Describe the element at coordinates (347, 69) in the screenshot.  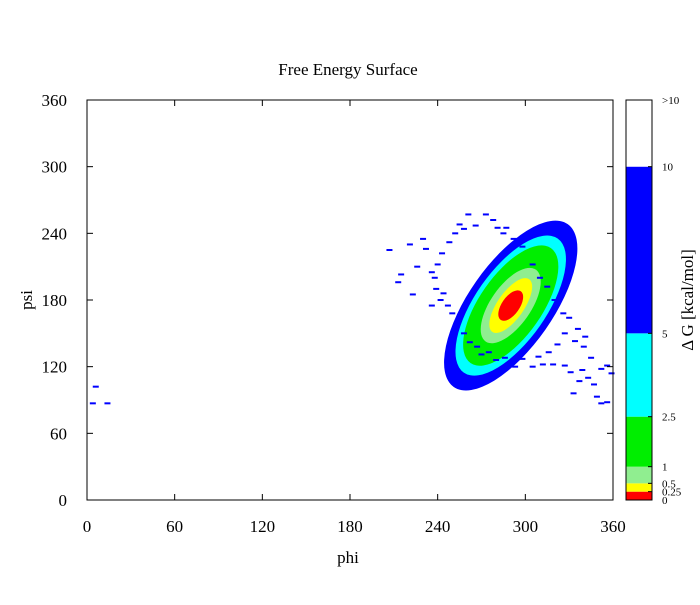
I see `chart-title: Free Energy Surface` at that location.